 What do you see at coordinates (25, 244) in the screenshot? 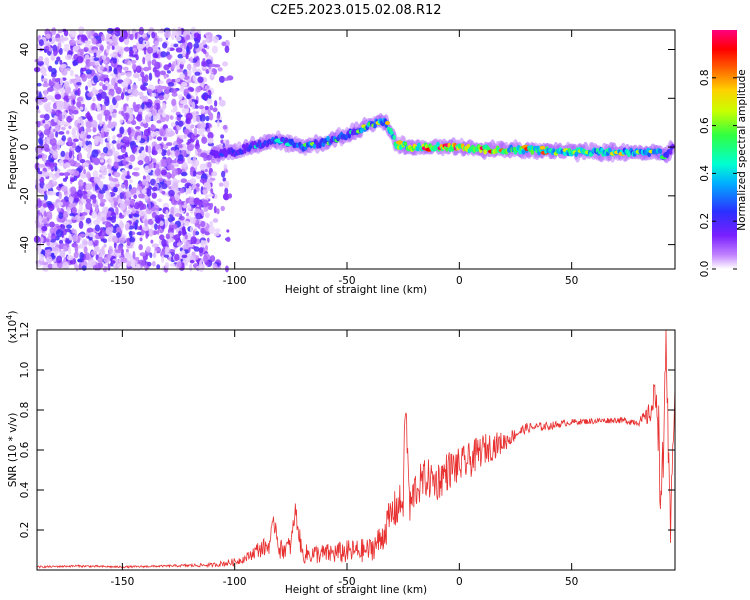
I see `spectrogram-y-tick-label: -40` at bounding box center [25, 244].